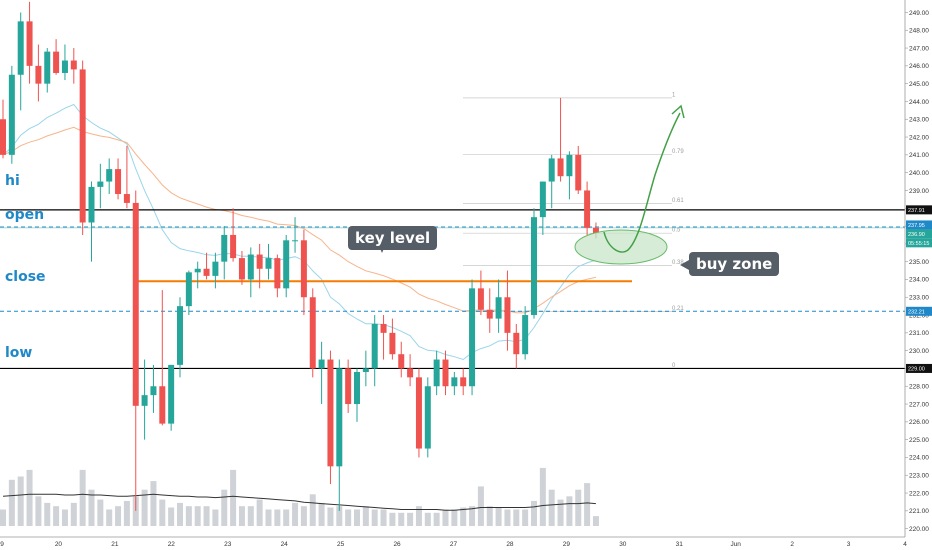 The image size is (932, 550). Describe the element at coordinates (341, 544) in the screenshot. I see `time-tick-label: 25` at that location.